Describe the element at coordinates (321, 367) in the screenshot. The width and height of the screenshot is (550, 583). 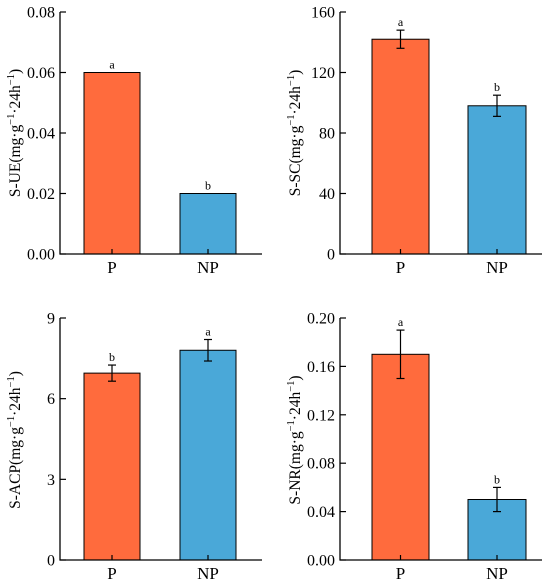
I see `y-tick-label: 0.16` at that location.